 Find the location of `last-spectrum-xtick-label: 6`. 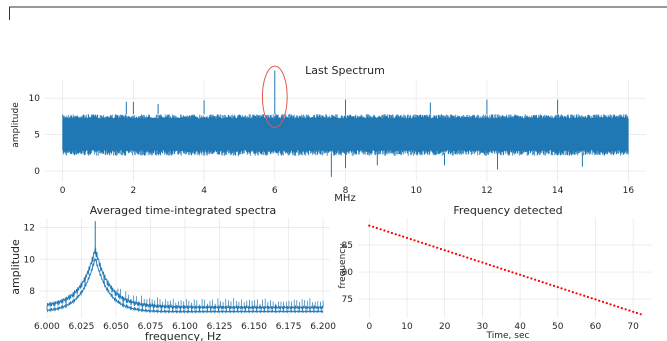

last-spectrum-xtick-label: 6 is located at coordinates (275, 191).